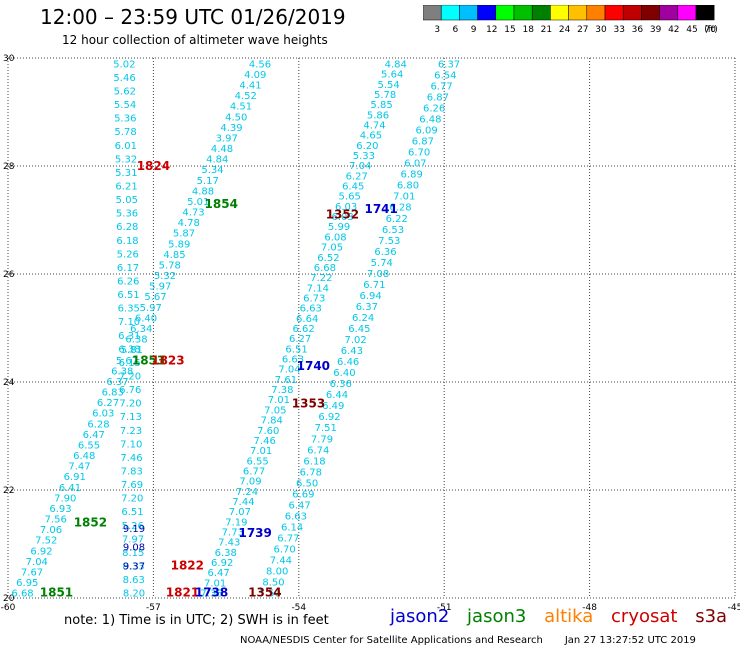 This screenshot has width=740, height=650. Describe the element at coordinates (268, 431) in the screenshot. I see `wave-height-value: 7.60` at that location.